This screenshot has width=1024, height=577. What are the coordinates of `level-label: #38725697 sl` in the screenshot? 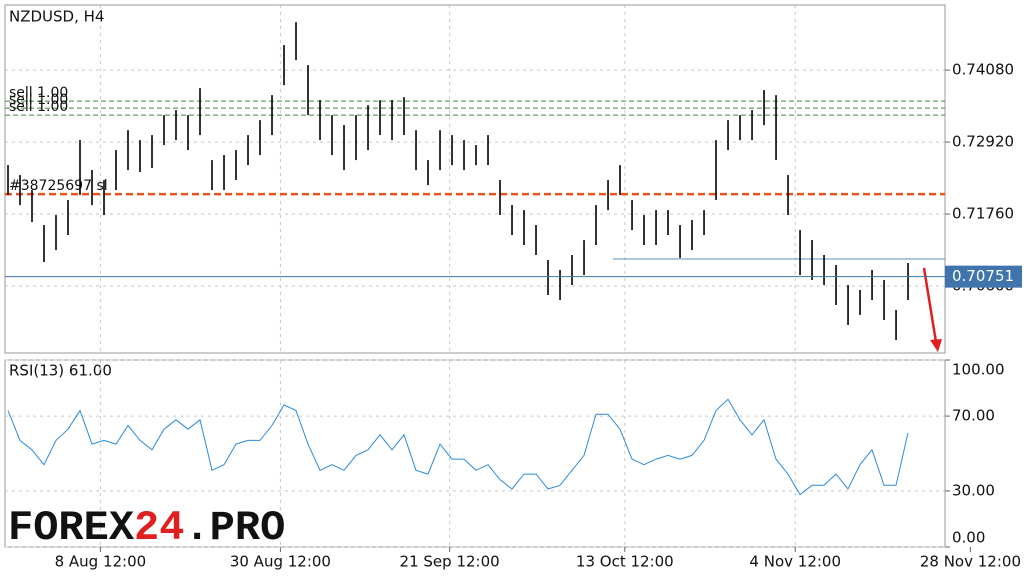 It's located at (58, 186).